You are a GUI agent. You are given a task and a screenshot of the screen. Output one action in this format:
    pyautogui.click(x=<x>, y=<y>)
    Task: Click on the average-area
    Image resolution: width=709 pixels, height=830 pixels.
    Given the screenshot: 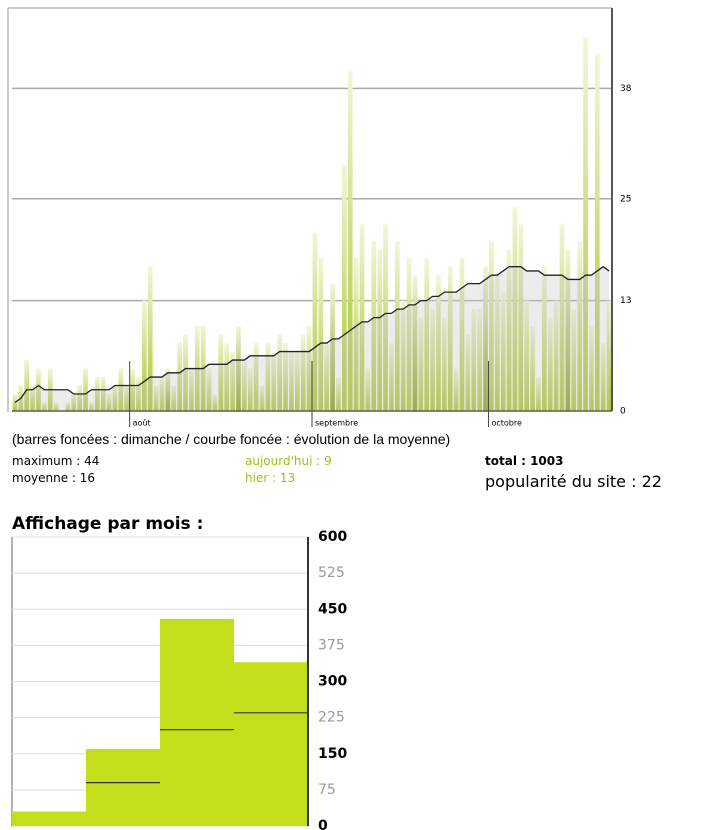 What is the action you would take?
    pyautogui.click(x=312, y=338)
    